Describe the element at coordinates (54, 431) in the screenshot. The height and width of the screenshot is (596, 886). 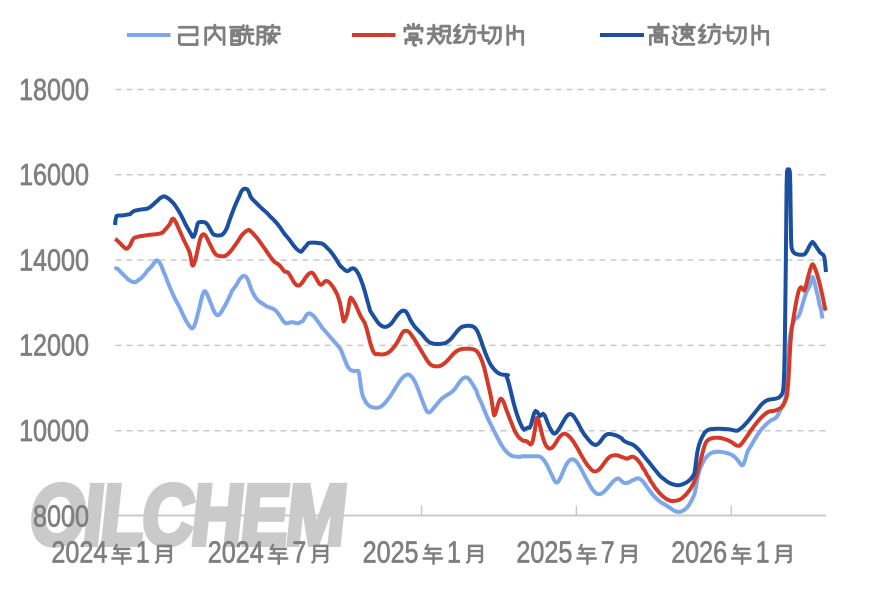
I see `svg-text: 10000` at that location.